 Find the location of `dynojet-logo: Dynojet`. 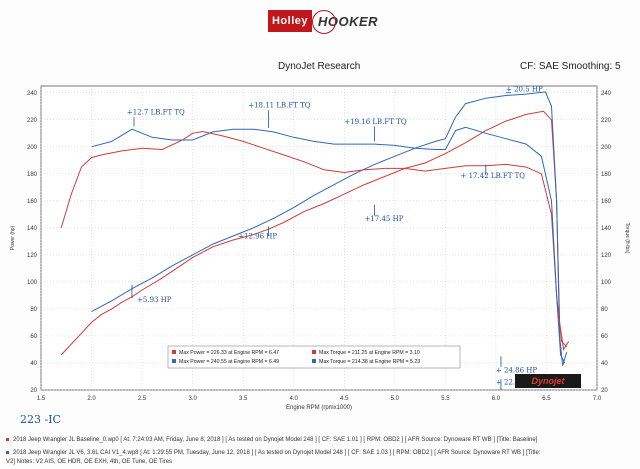

dynojet-logo: Dynojet is located at coordinates (548, 381).